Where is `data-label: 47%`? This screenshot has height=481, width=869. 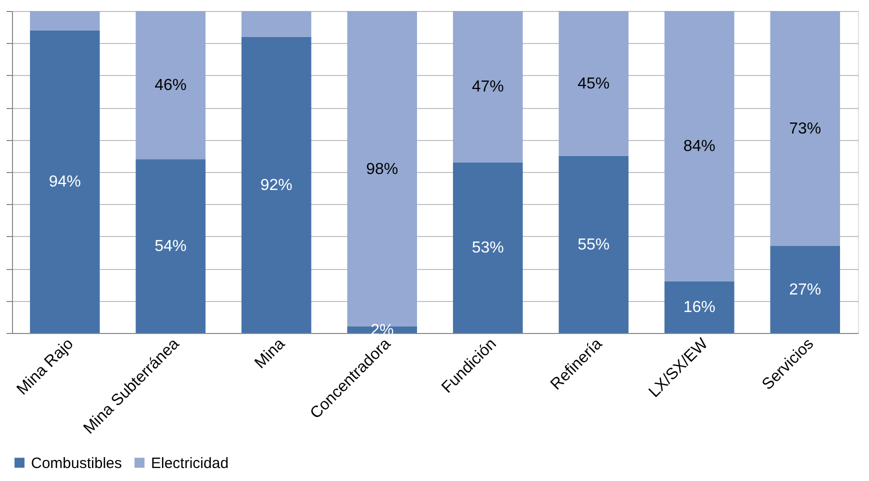
data-label: 47% is located at coordinates (488, 87).